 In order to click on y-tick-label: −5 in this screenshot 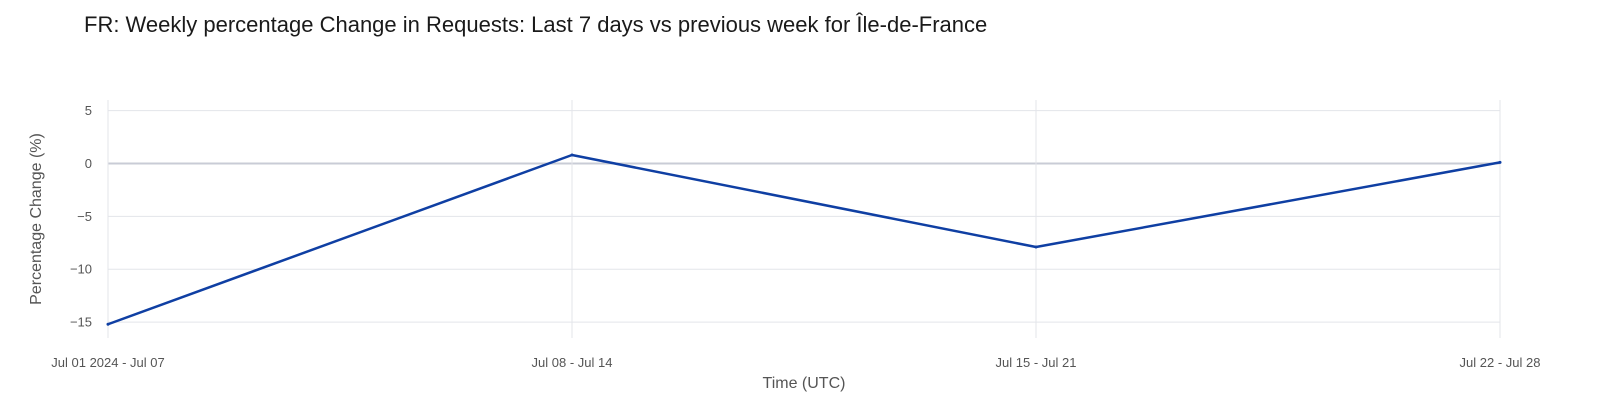, I will do `click(84, 216)`.